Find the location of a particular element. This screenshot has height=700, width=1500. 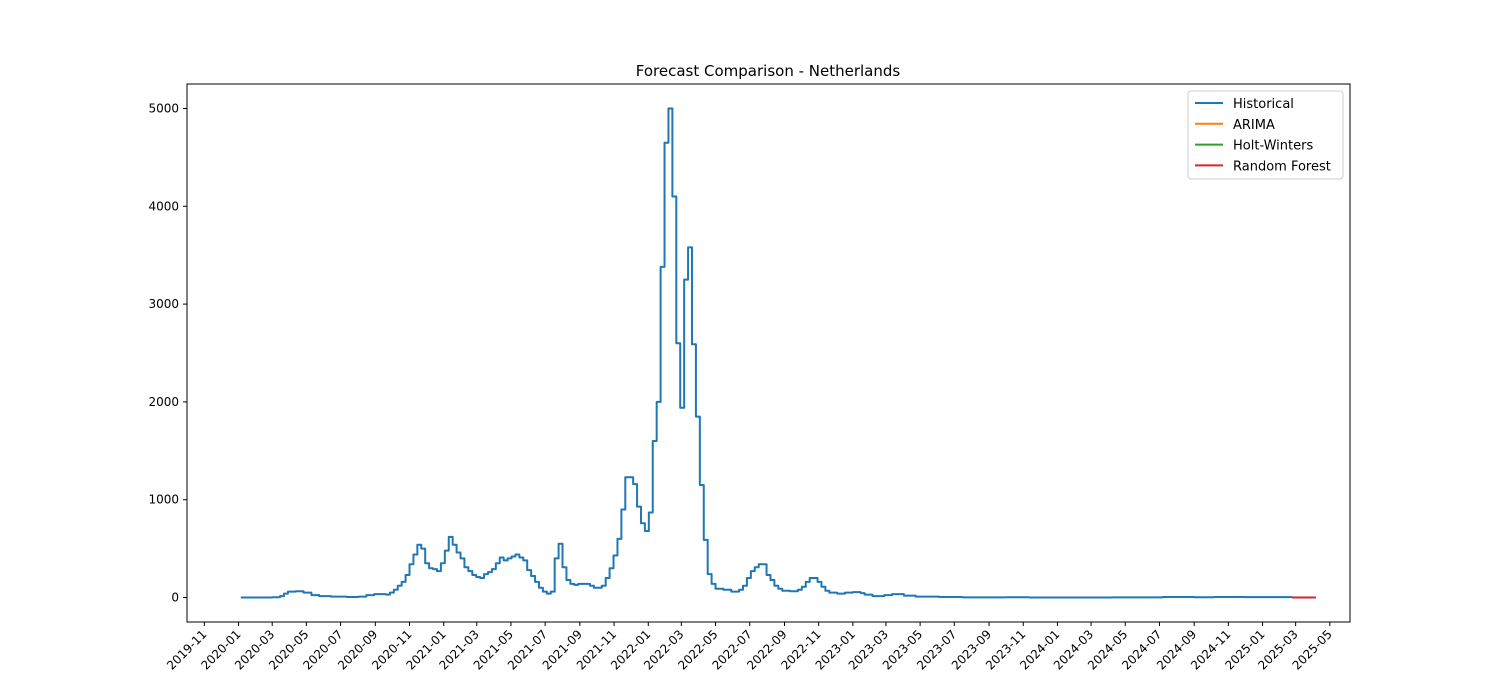

chart-title: Forecast Comparison - Netherlands is located at coordinates (768, 71).